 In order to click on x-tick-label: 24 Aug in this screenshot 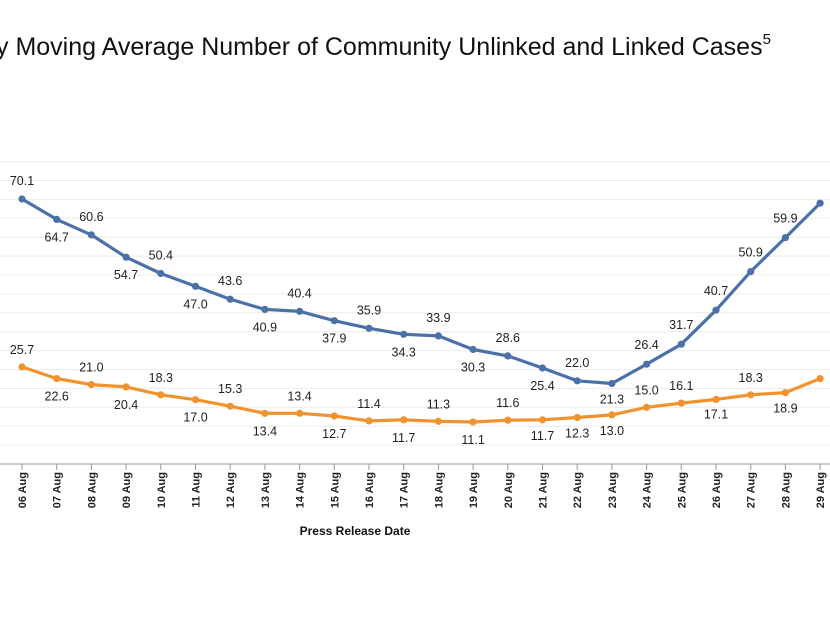, I will do `click(648, 490)`.